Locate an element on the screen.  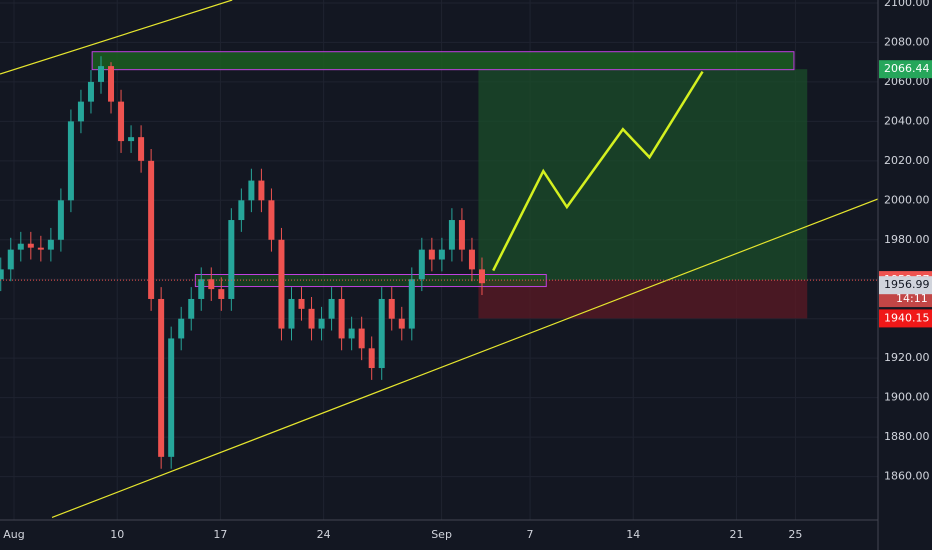
y-tick-label: 1980.00 is located at coordinates (907, 239).